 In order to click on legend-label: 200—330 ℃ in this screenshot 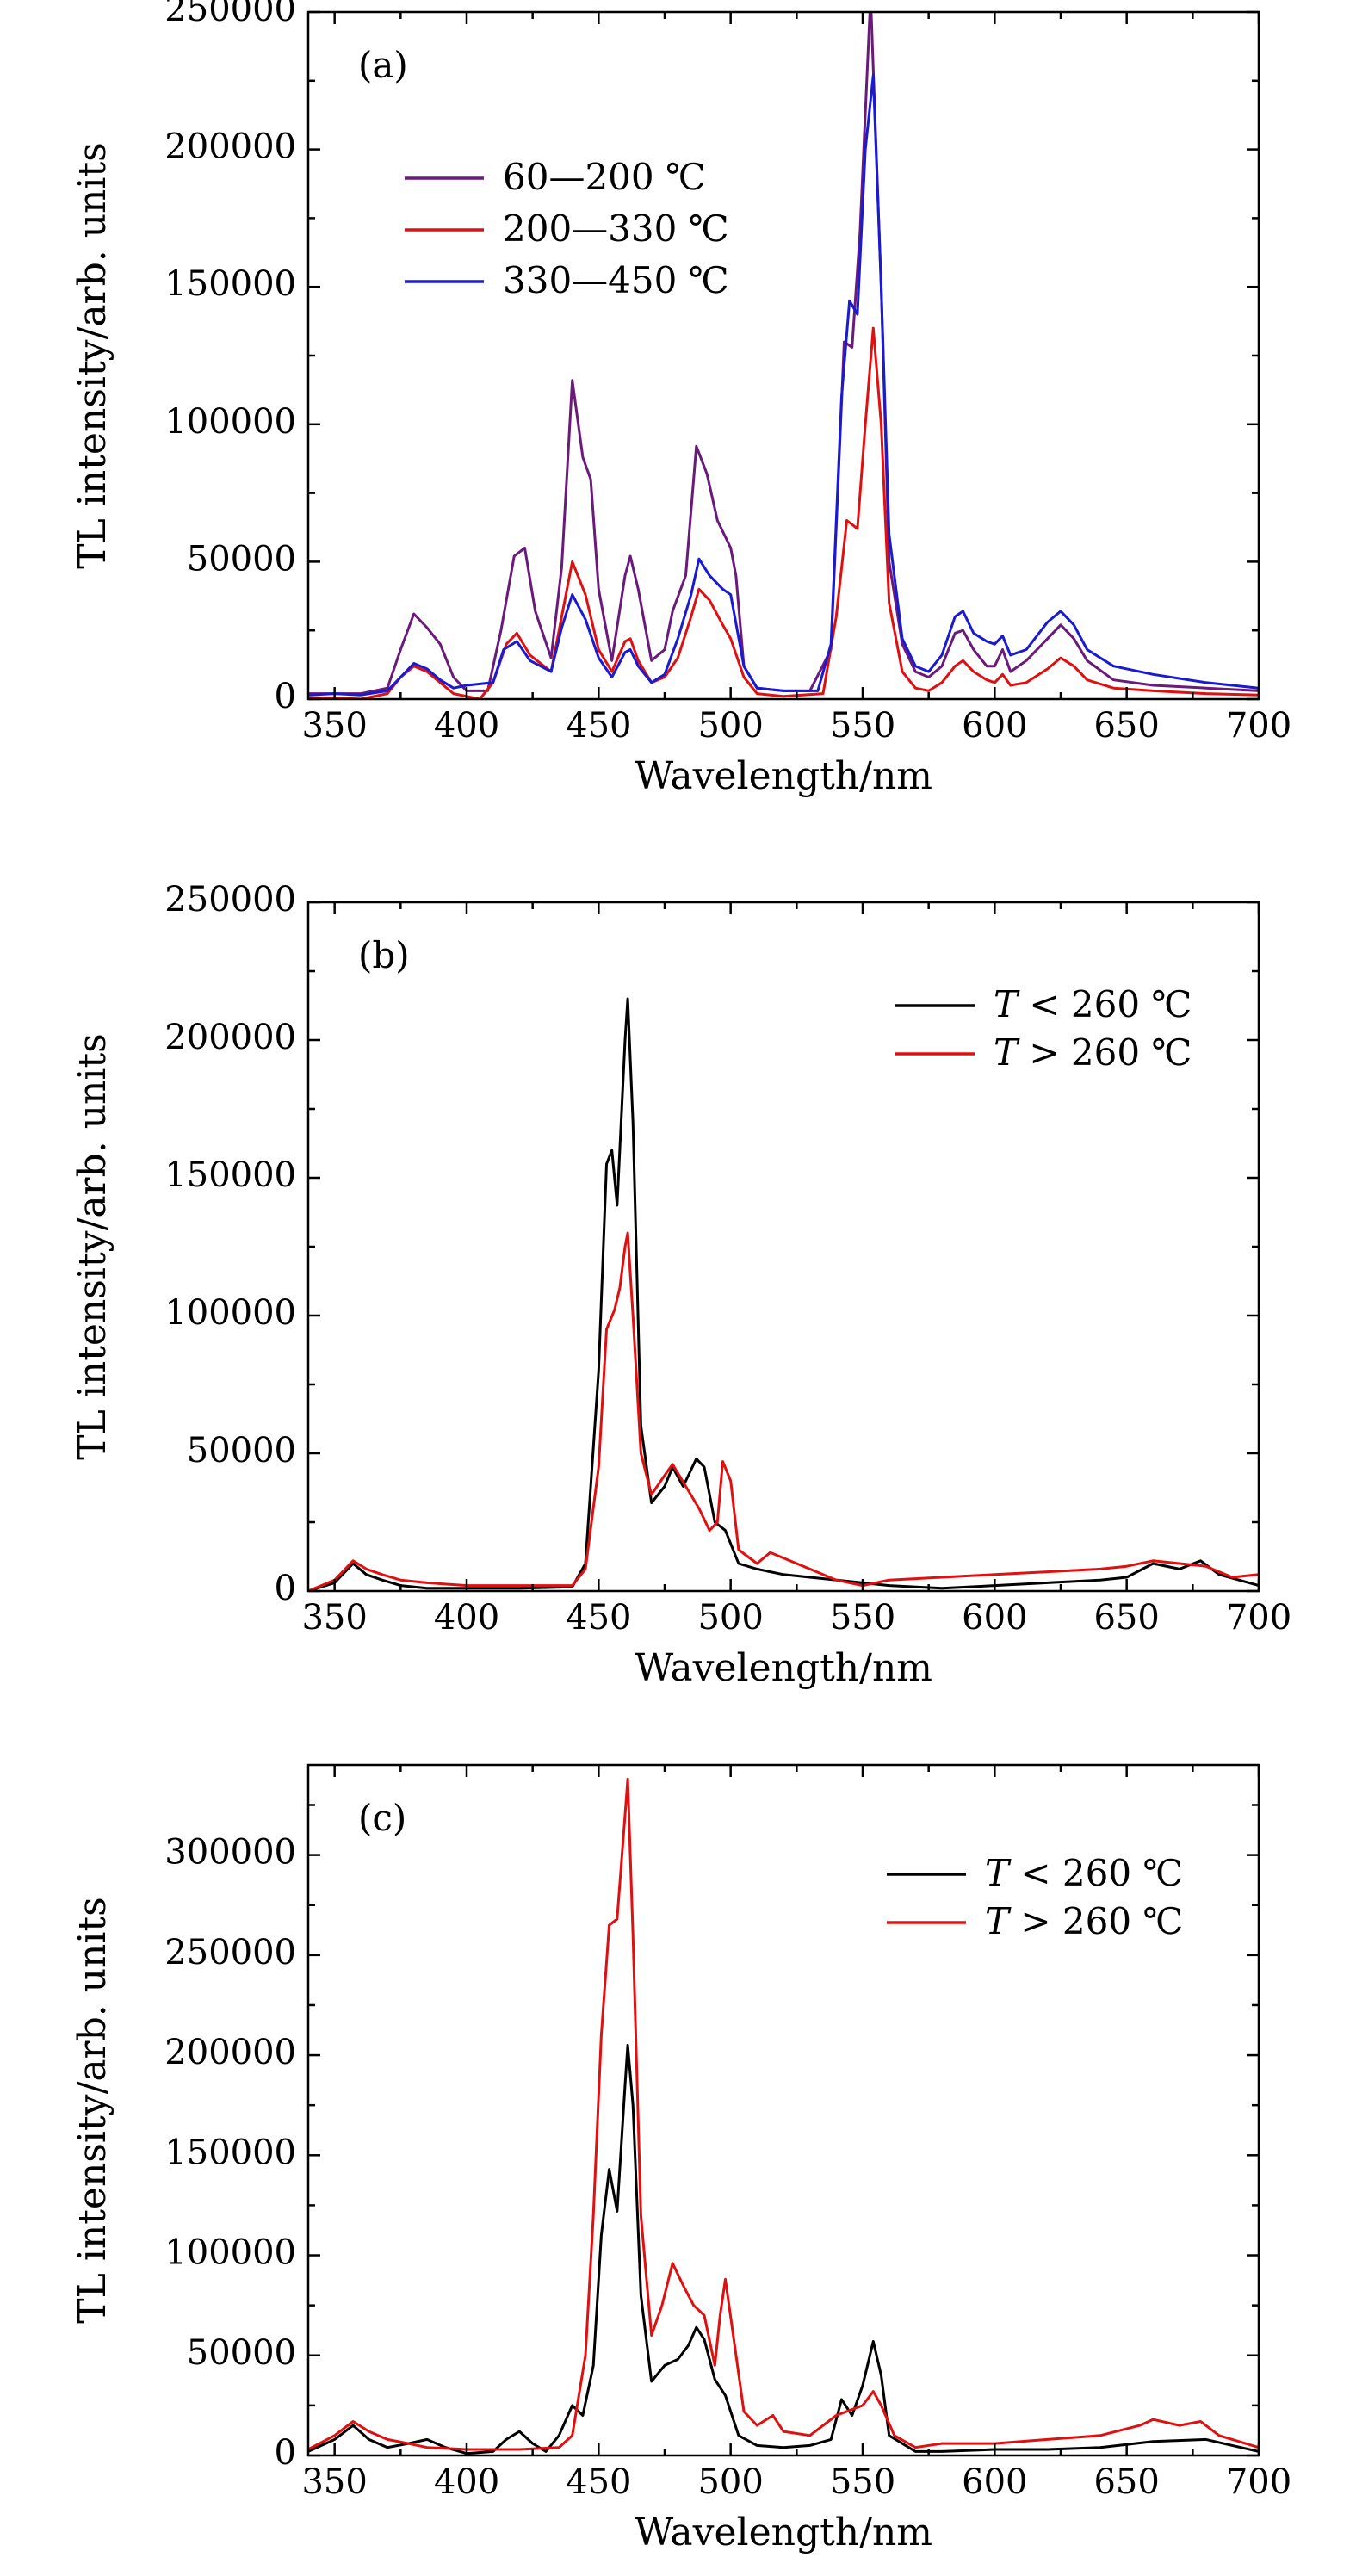, I will do `click(616, 229)`.